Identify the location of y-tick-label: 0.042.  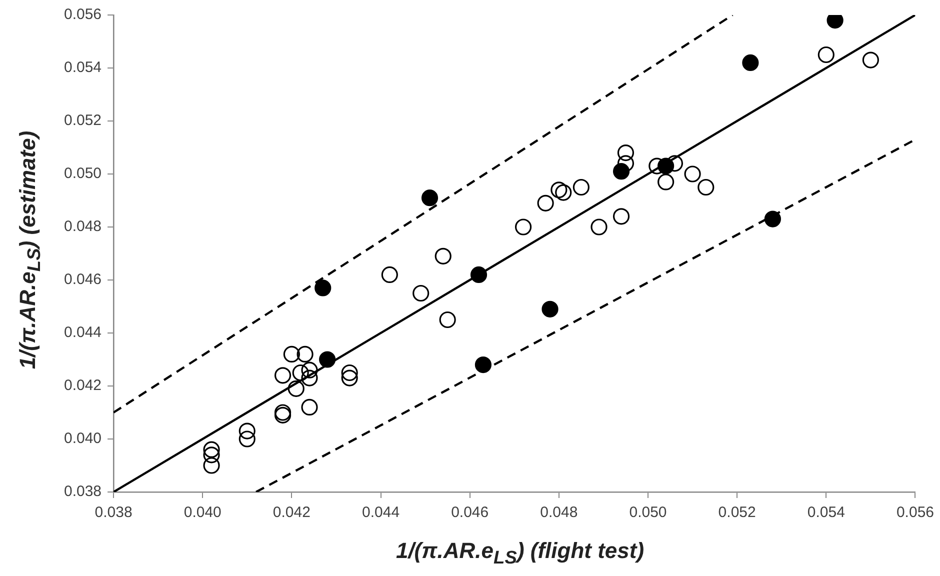
(83, 385).